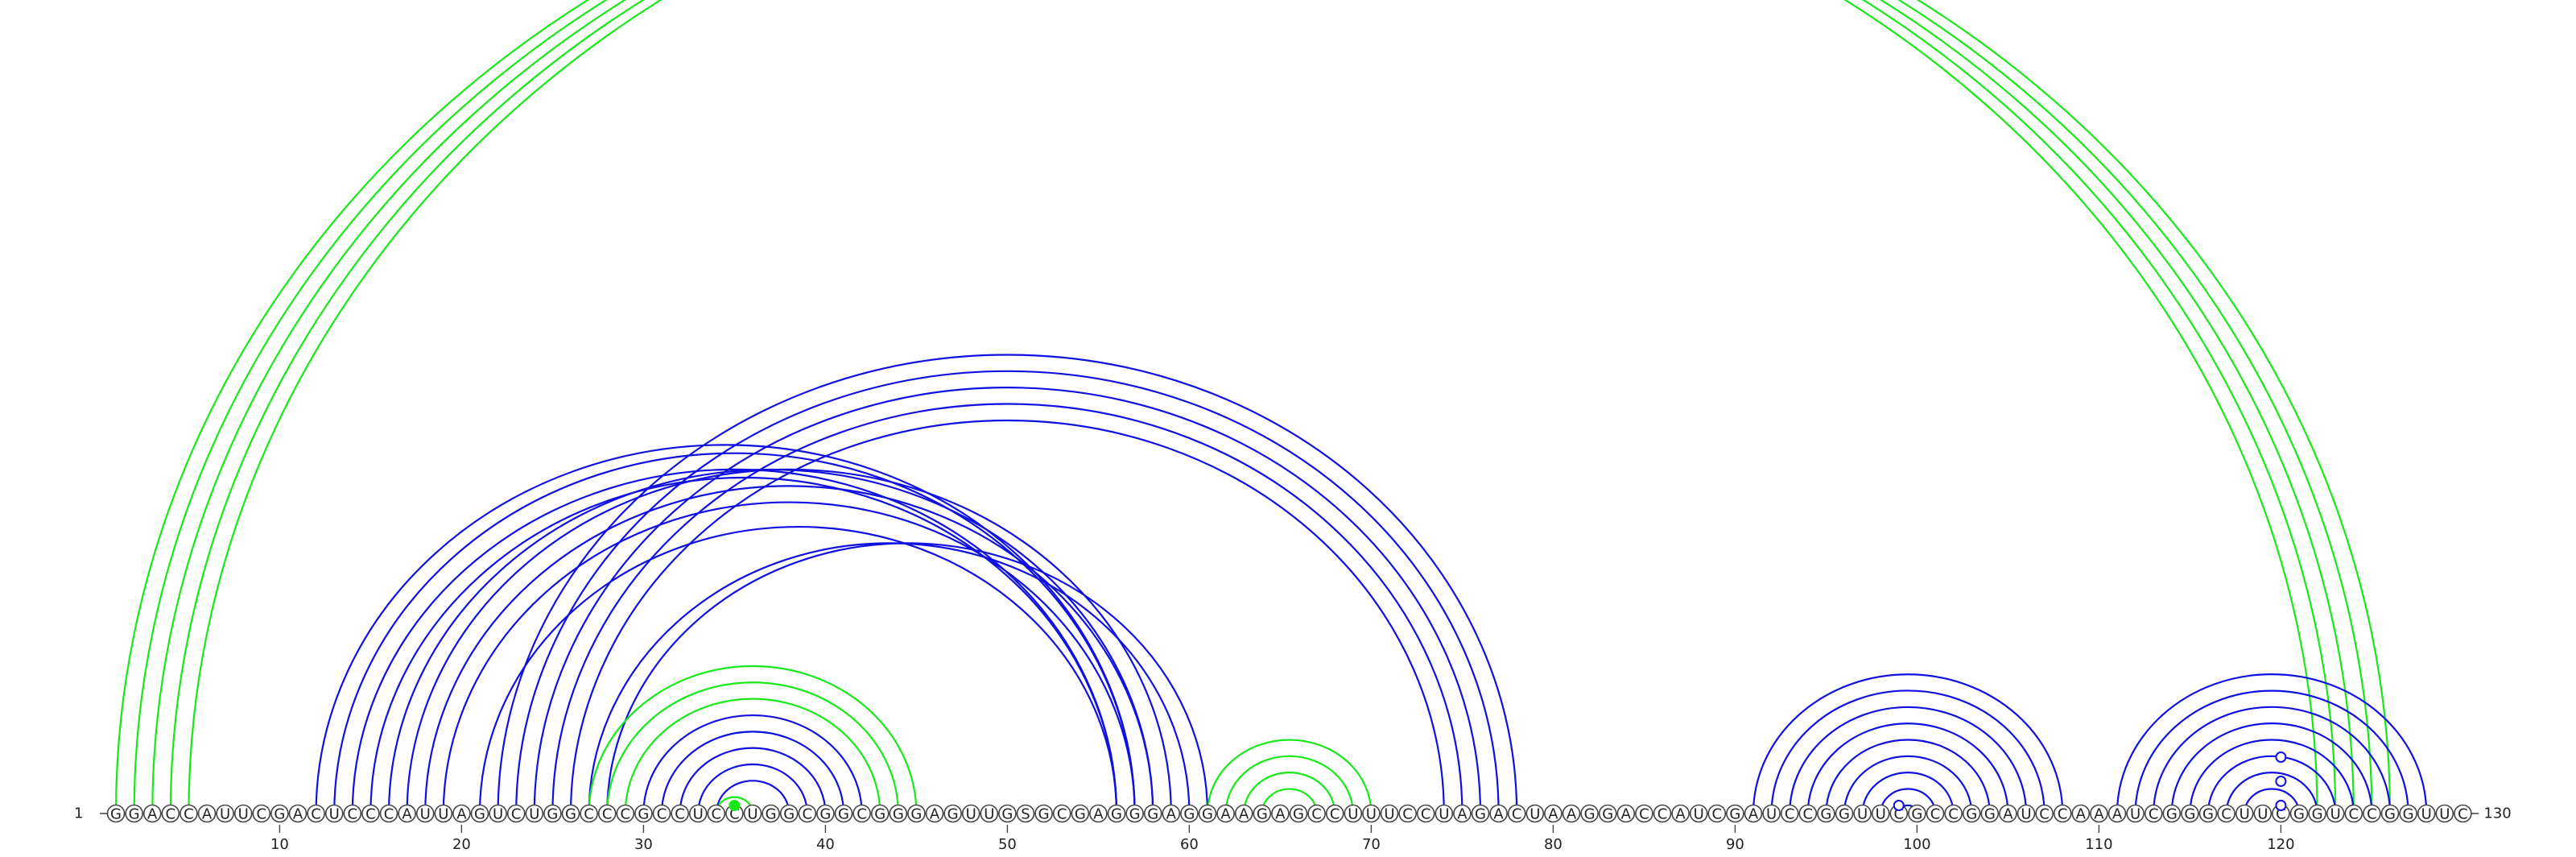 This screenshot has height=857, width=2576. I want to click on nucleotide-56: G, so click(1116, 813).